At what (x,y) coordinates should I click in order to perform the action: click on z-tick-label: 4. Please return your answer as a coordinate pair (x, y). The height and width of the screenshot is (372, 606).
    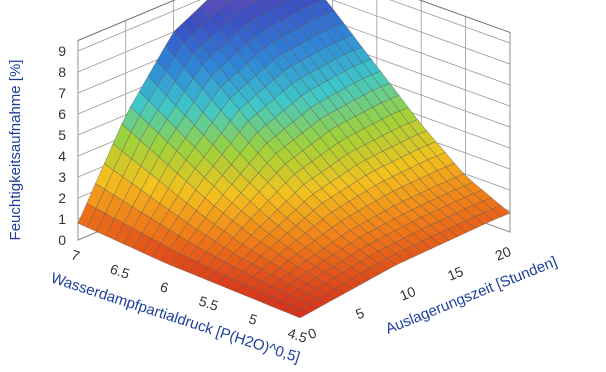
    Looking at the image, I should click on (62, 156).